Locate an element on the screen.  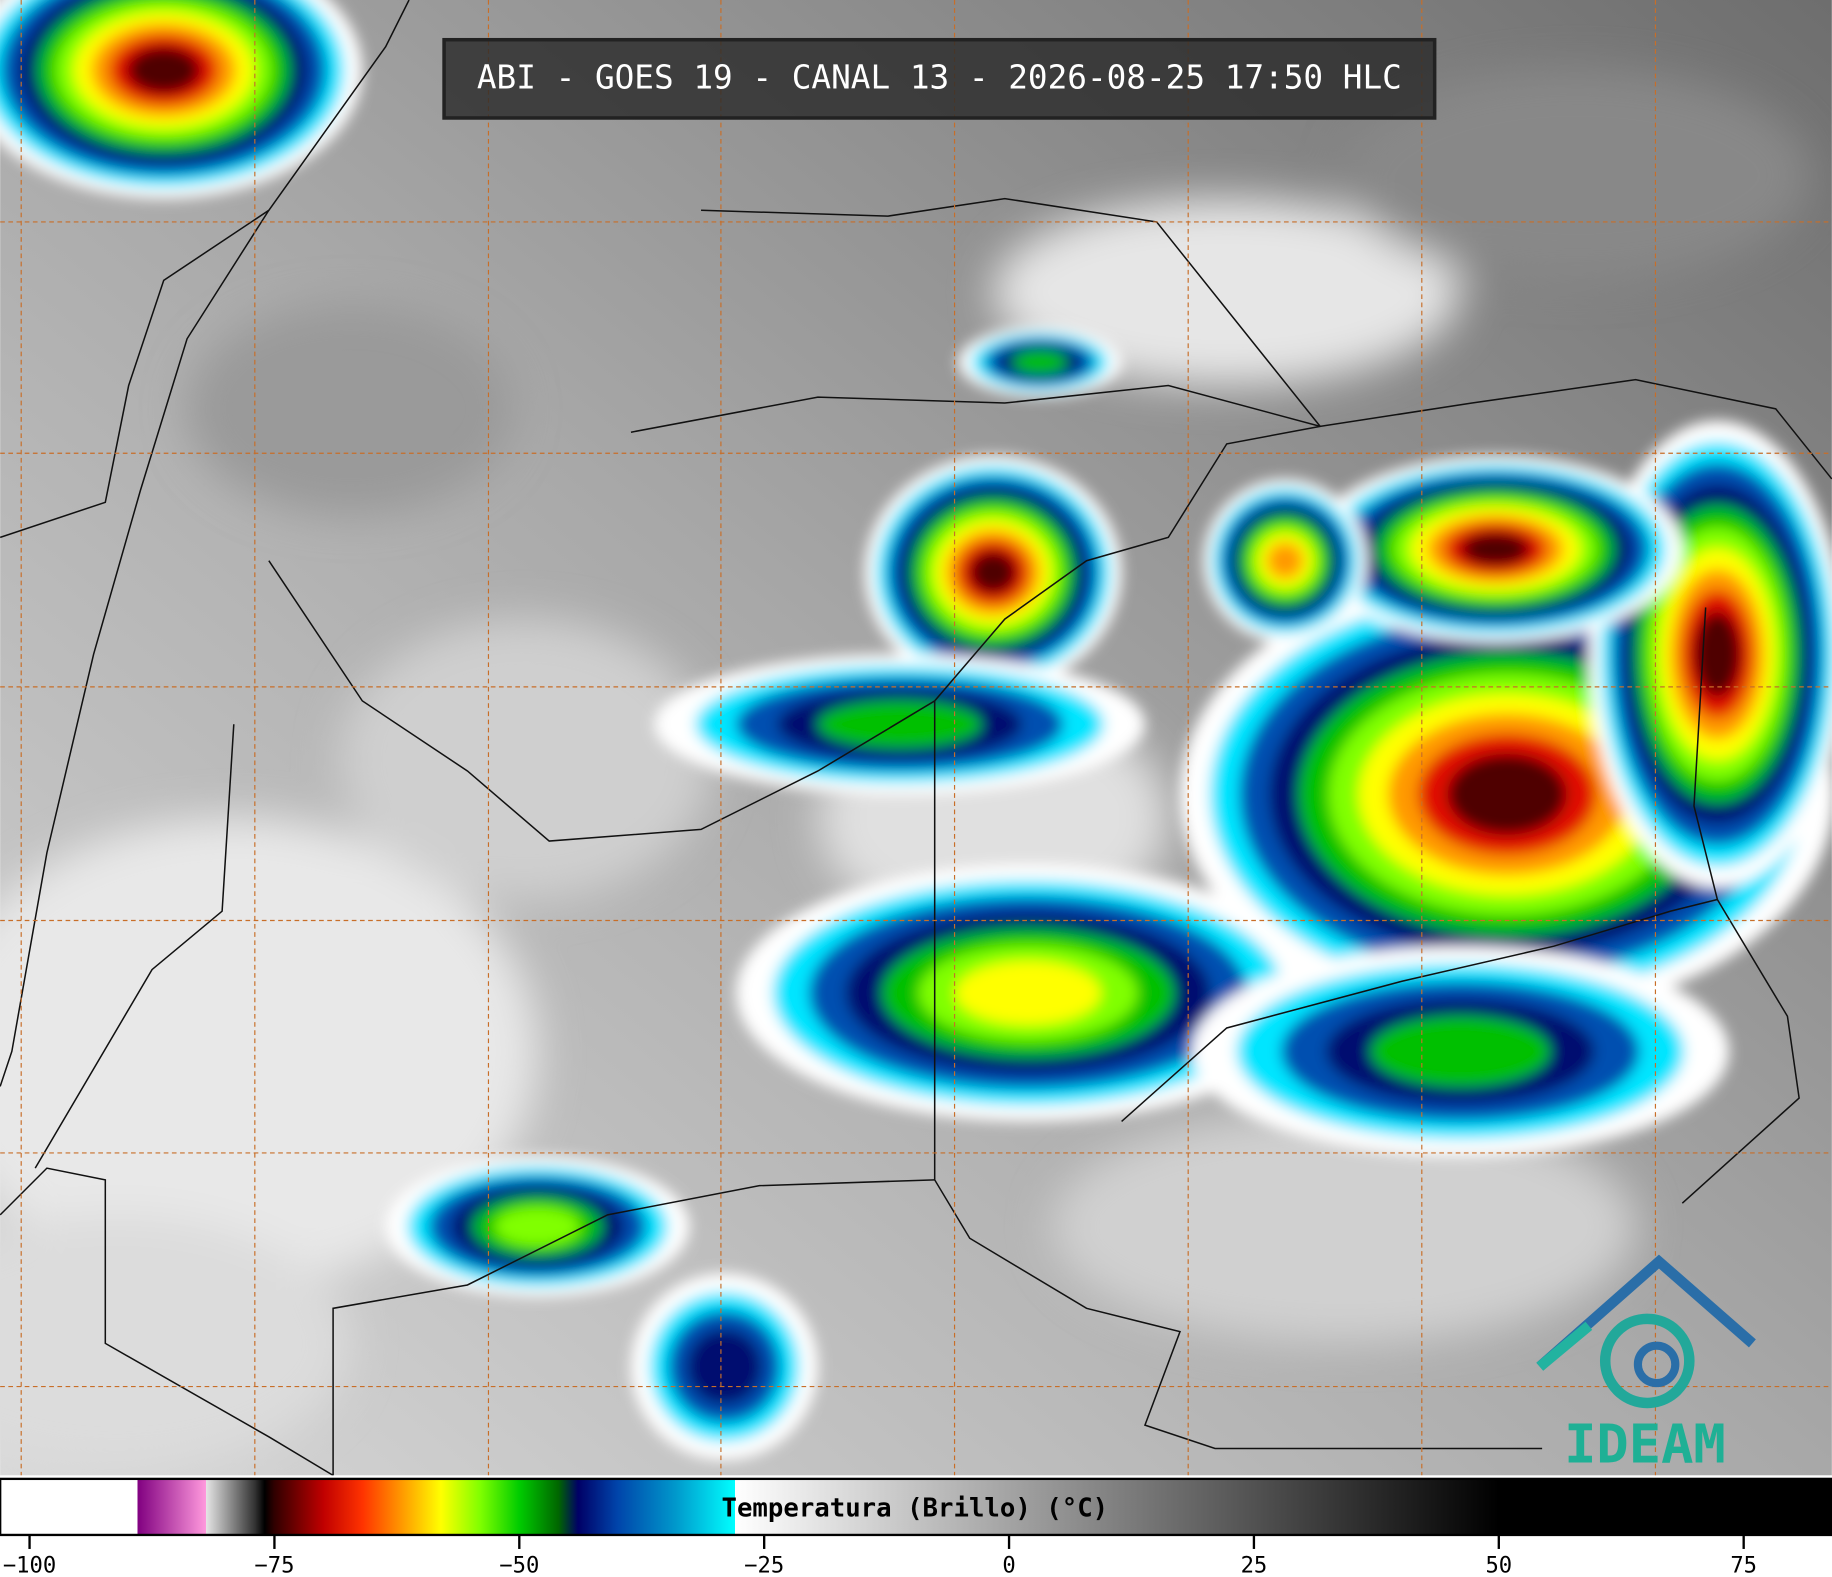
colorbar-label: Temperatura (Brillo) (°C) is located at coordinates (915, 1509).